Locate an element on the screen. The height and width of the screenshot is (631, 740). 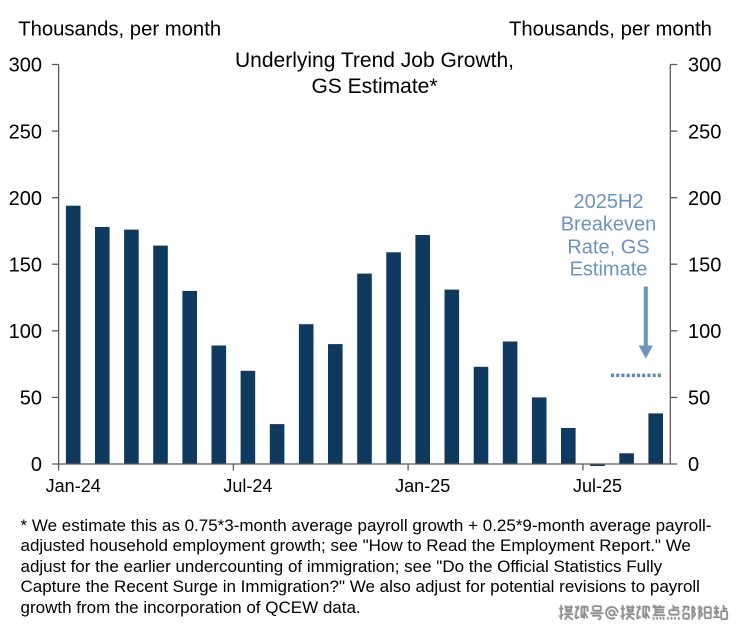
svg-text: Breakeven is located at coordinates (609, 224).